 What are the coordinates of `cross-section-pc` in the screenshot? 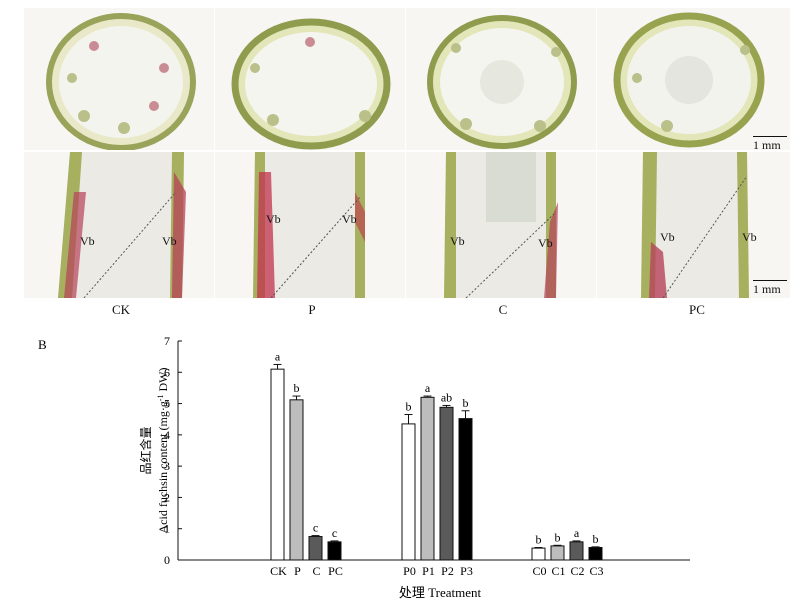 It's located at (693, 79).